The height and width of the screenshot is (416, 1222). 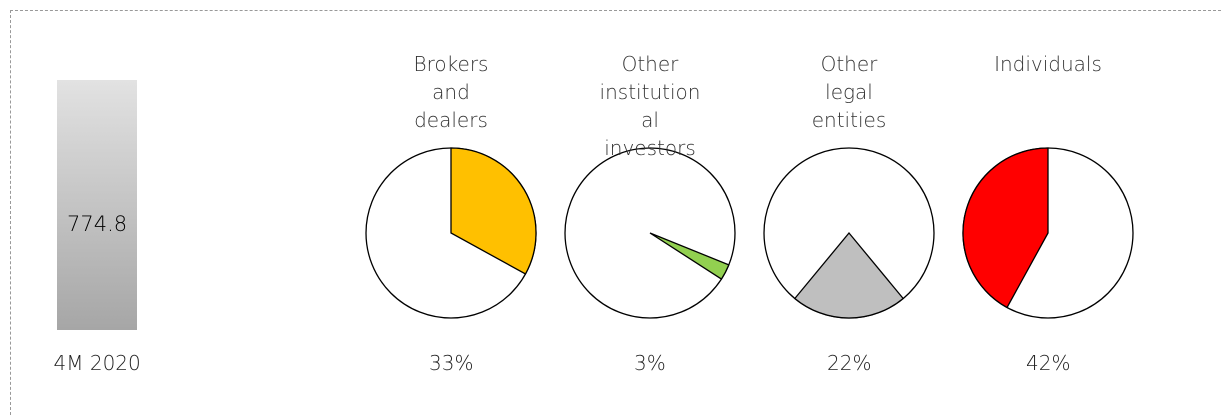 What do you see at coordinates (1048, 64) in the screenshot?
I see `pie-title: Individuals` at bounding box center [1048, 64].